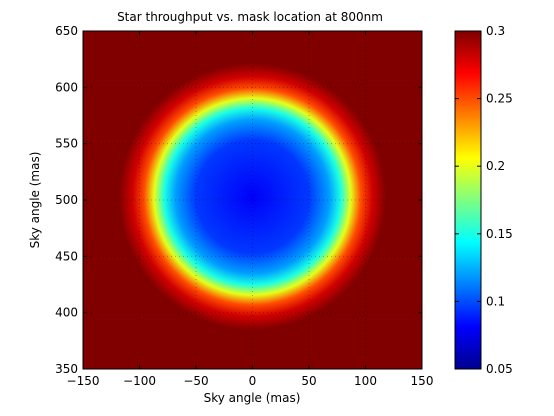  Describe the element at coordinates (252, 398) in the screenshot. I see `x-axis-label: Sky angle (mas)` at that location.